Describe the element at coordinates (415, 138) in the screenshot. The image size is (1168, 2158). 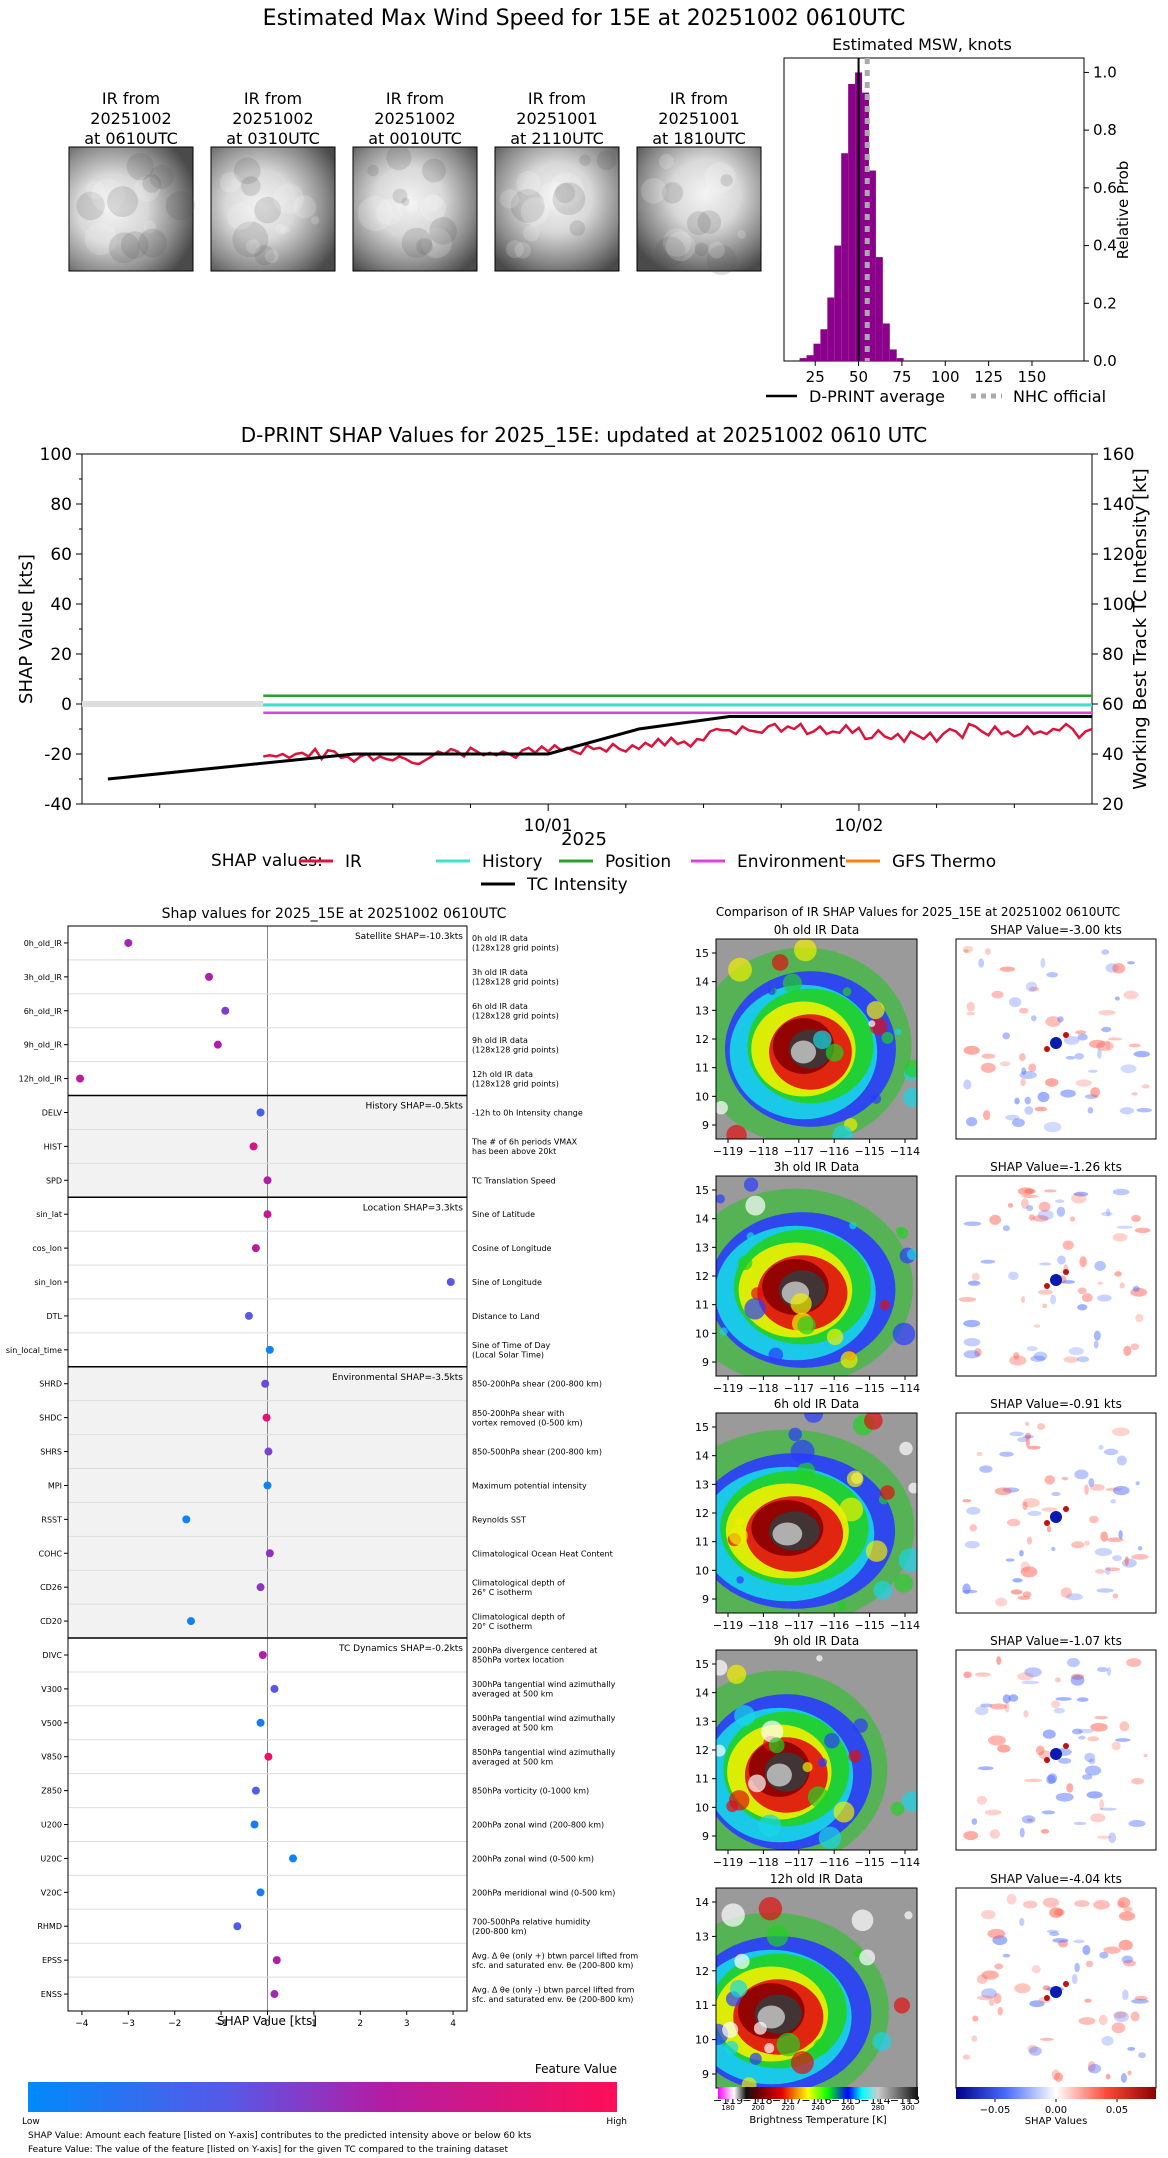
I see `ir-thumbnail-label: at 0010UTC` at that location.